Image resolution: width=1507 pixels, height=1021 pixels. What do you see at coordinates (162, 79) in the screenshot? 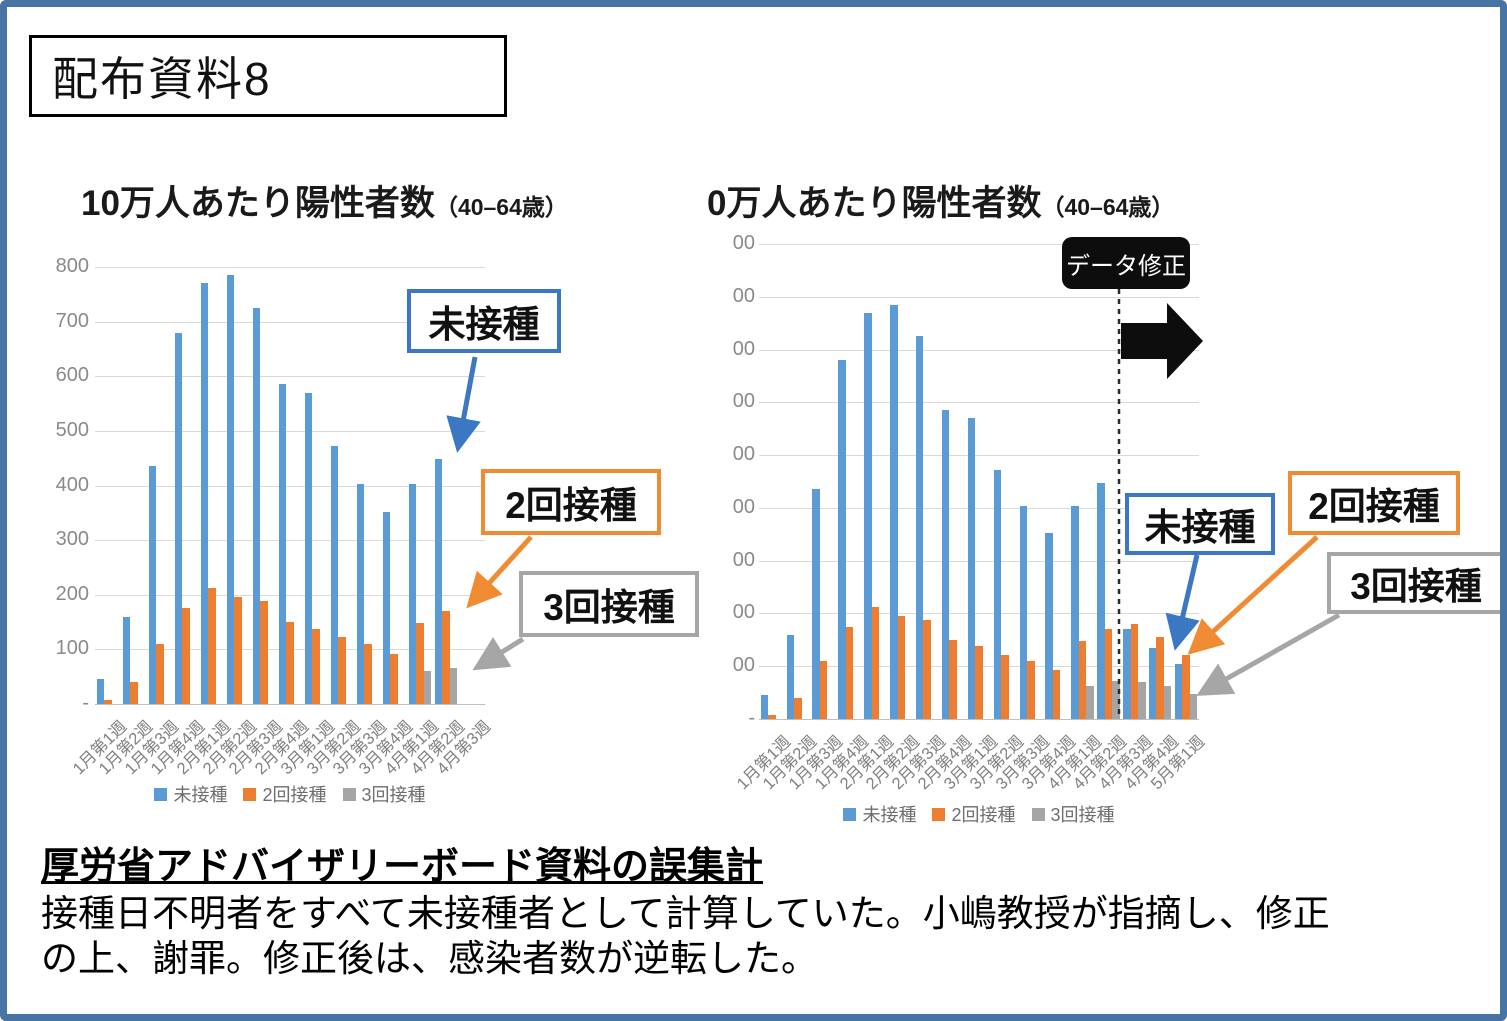
I see `page-title: 配布資料8` at bounding box center [162, 79].